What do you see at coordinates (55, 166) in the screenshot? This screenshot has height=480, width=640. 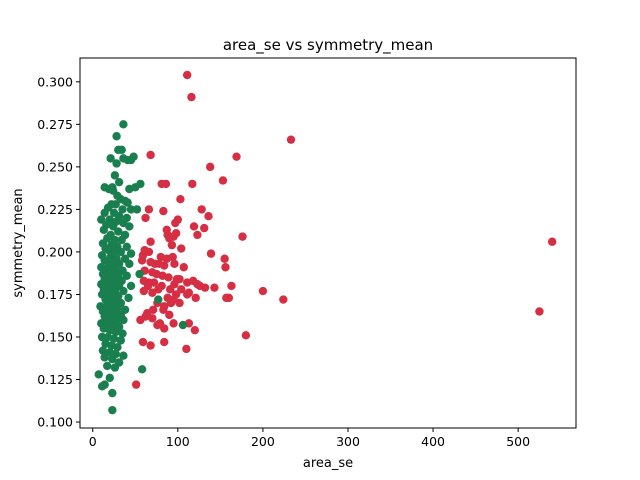 I see `y-tick-label: 0.250` at bounding box center [55, 166].